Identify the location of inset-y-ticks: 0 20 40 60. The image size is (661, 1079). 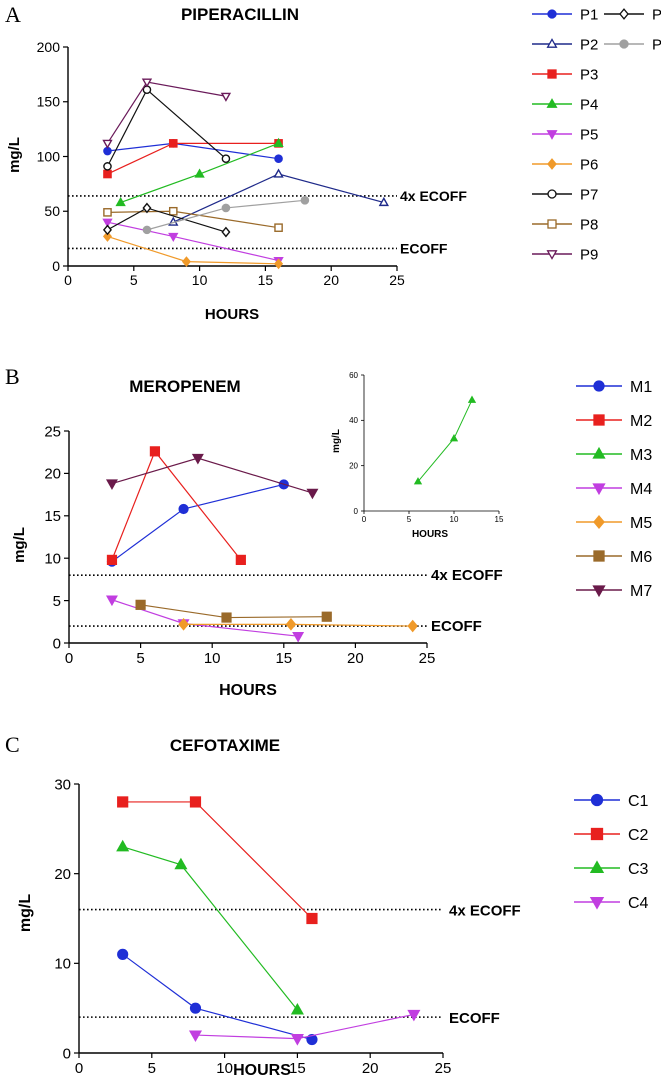
(356, 443).